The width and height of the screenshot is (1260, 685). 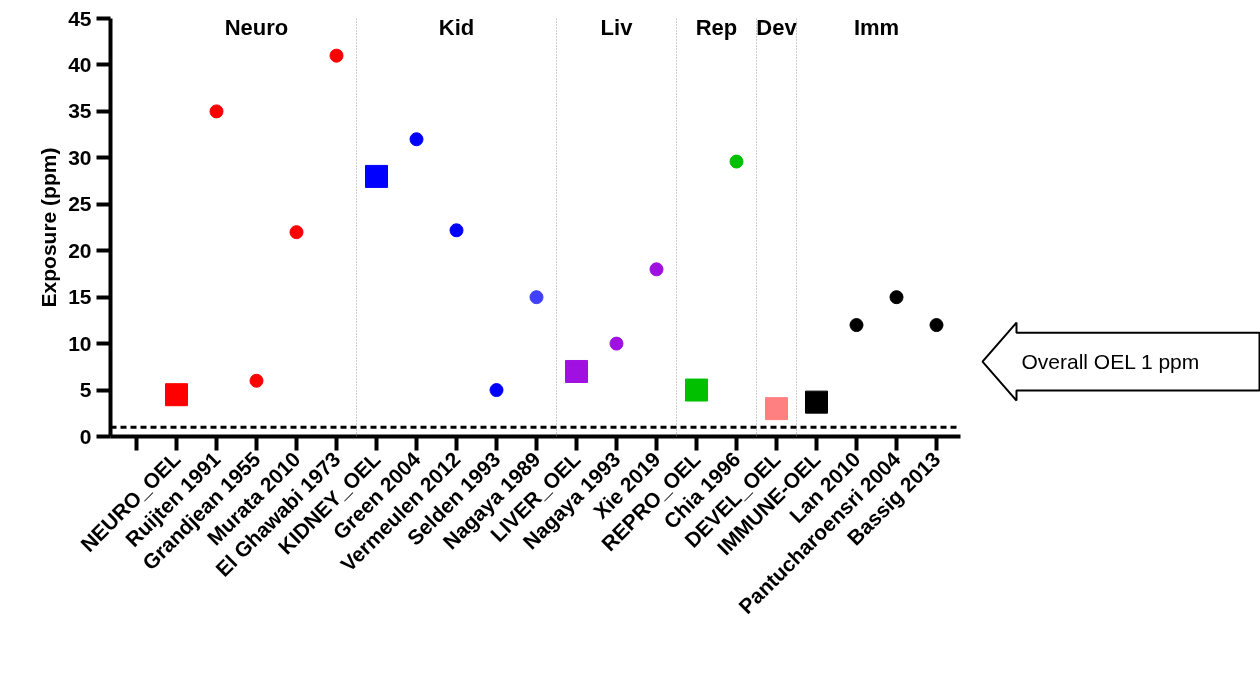 I want to click on y-tick-label: 25, so click(x=80, y=204).